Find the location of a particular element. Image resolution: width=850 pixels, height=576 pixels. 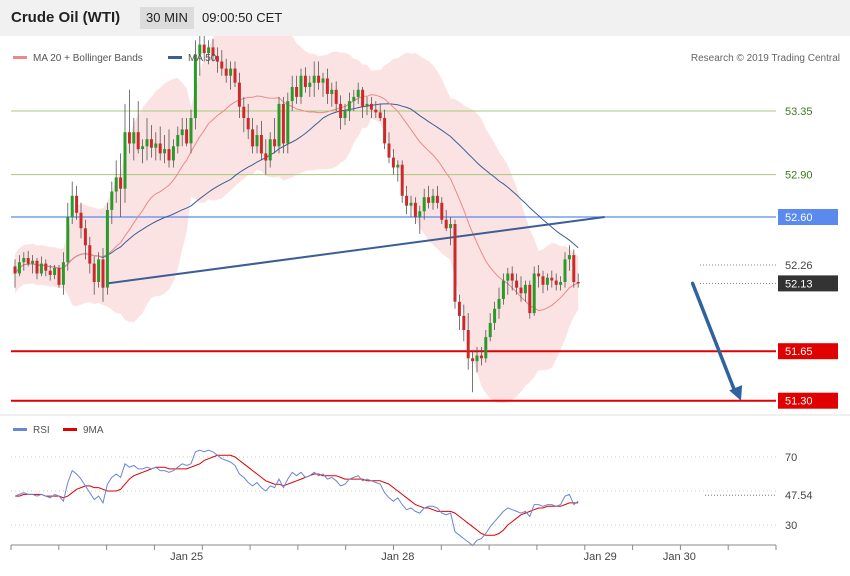

price-tag-label: 52.60 is located at coordinates (799, 218).